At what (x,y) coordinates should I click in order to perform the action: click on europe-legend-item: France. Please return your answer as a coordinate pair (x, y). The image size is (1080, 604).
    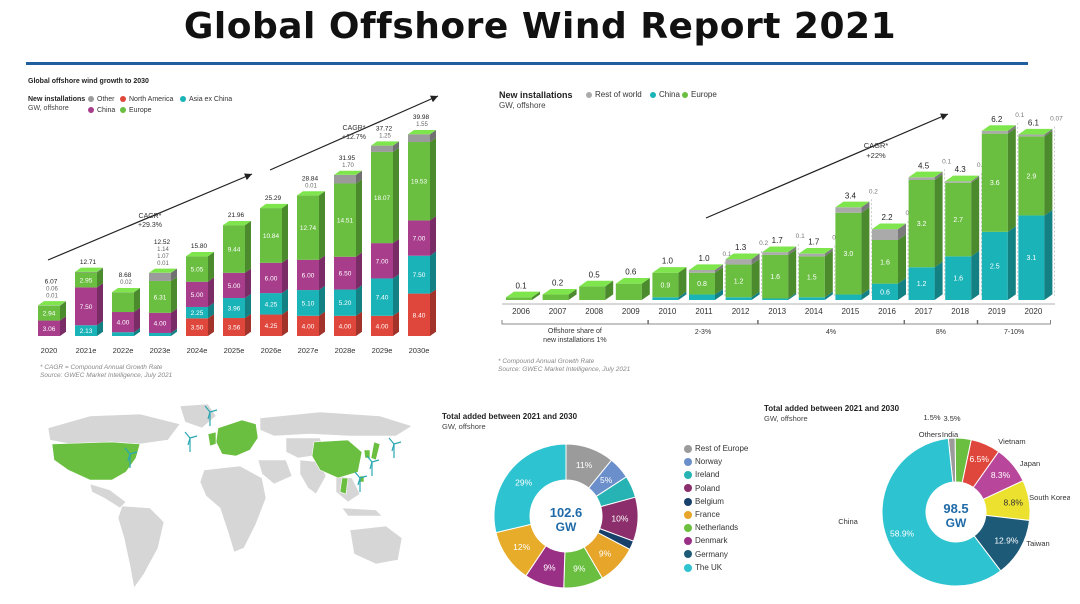
    Looking at the image, I should click on (702, 514).